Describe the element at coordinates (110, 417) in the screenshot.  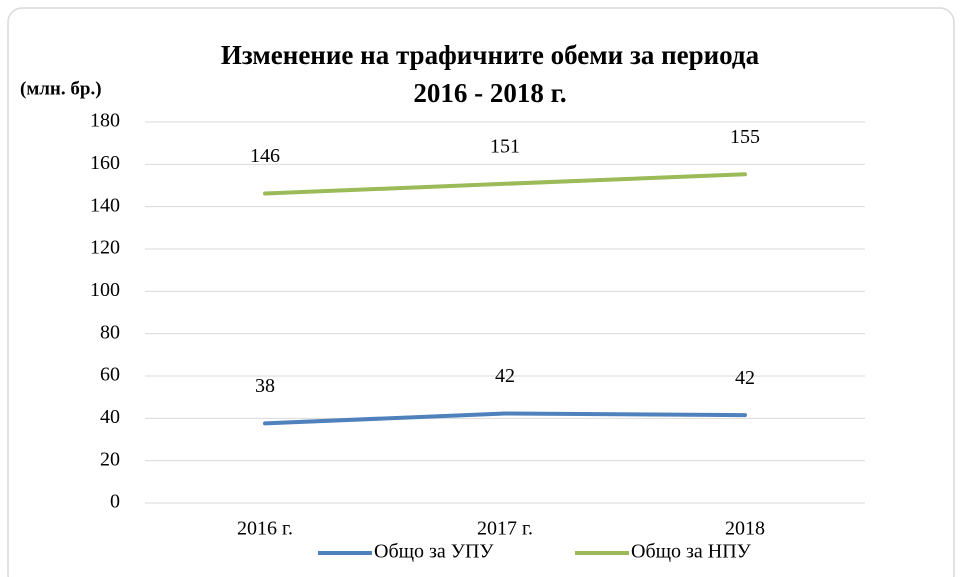
I see `y-tick-label: 40` at that location.